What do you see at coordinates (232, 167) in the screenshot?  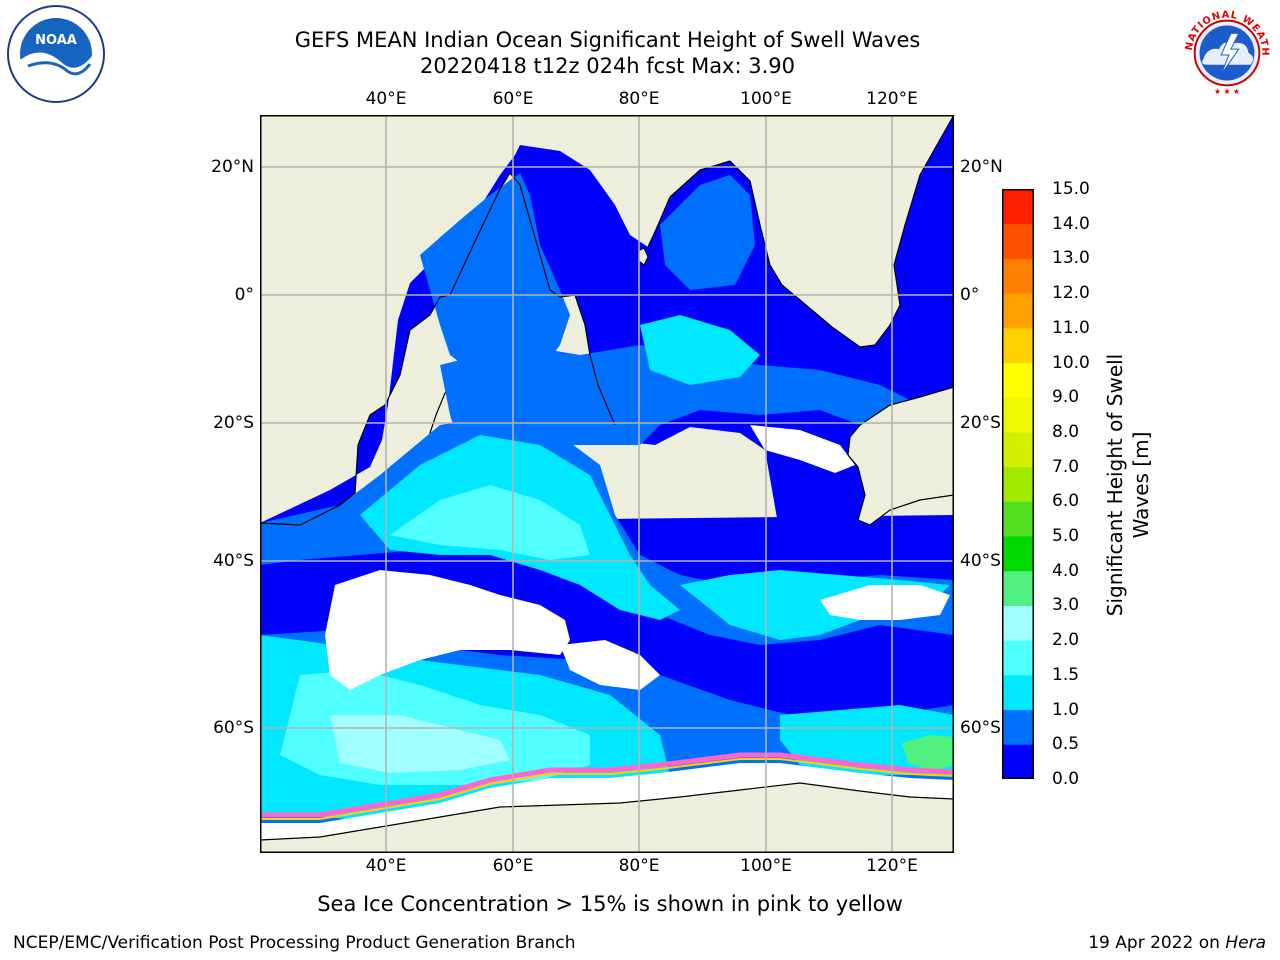 I see `lat-tick-left: 20°N` at bounding box center [232, 167].